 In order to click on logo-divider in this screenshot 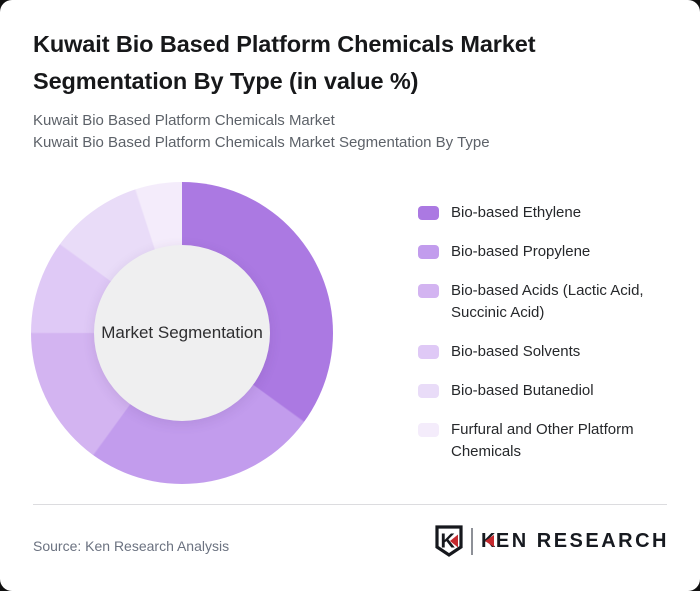, I will do `click(471, 541)`.